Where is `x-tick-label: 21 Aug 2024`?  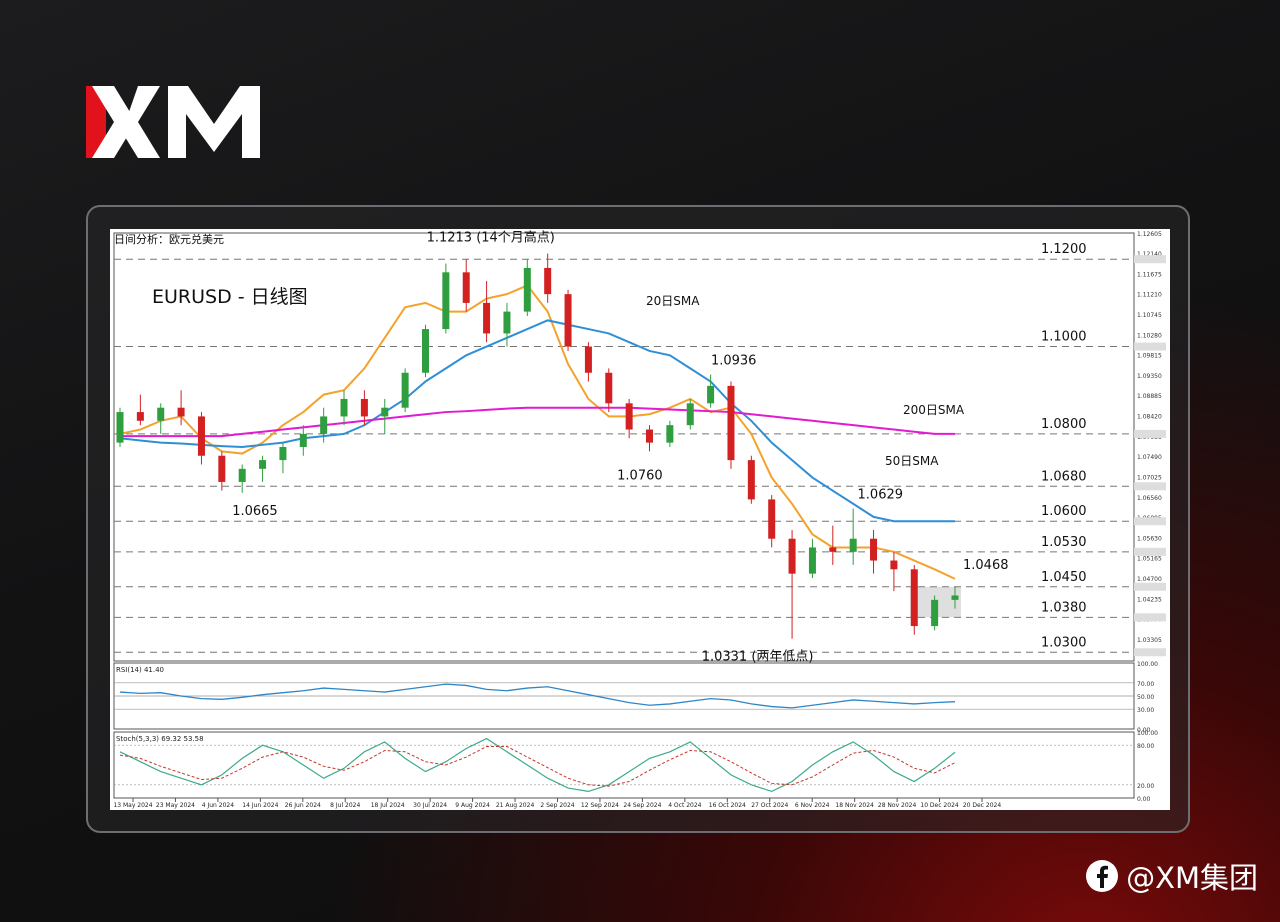 x-tick-label: 21 Aug 2024 is located at coordinates (515, 805).